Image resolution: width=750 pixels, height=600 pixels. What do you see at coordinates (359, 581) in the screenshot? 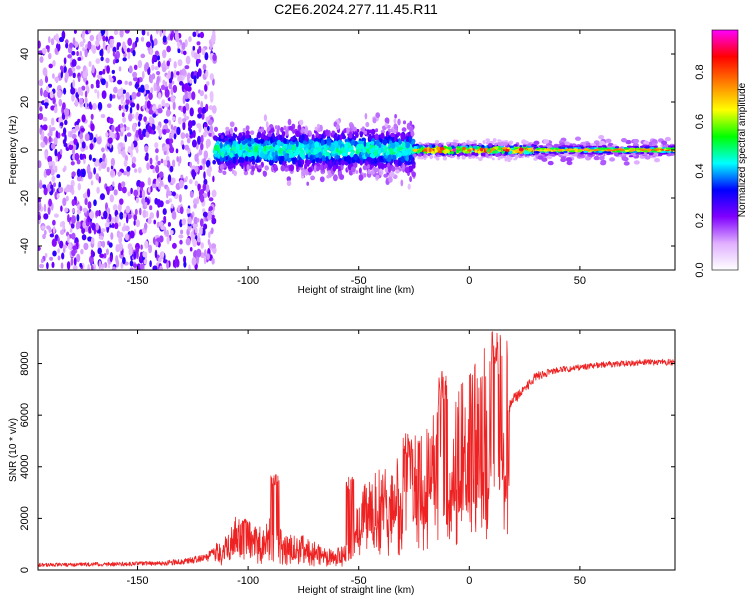
I see `snr-x-tick-label: -50` at bounding box center [359, 581].